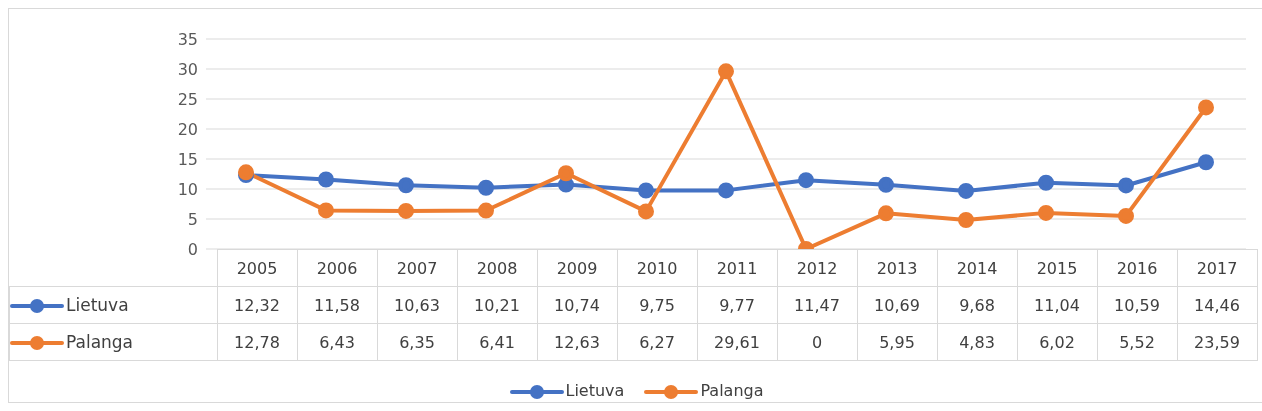 The height and width of the screenshot is (411, 1262). What do you see at coordinates (100, 342) in the screenshot?
I see `text: Palanga` at bounding box center [100, 342].